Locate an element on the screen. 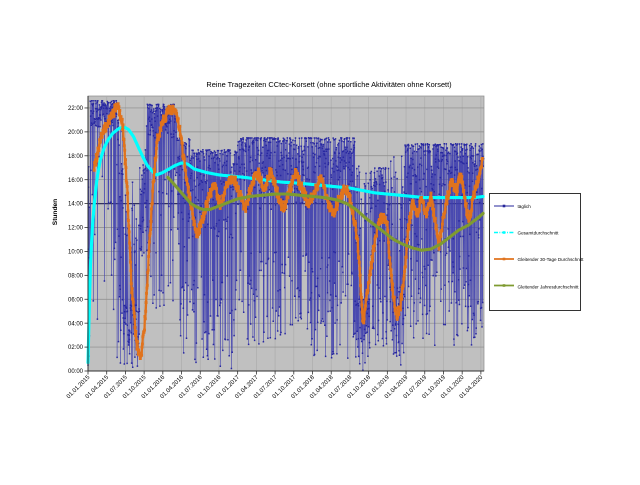 The height and width of the screenshot is (485, 640). overall-average-marker-sample is located at coordinates (504, 232).